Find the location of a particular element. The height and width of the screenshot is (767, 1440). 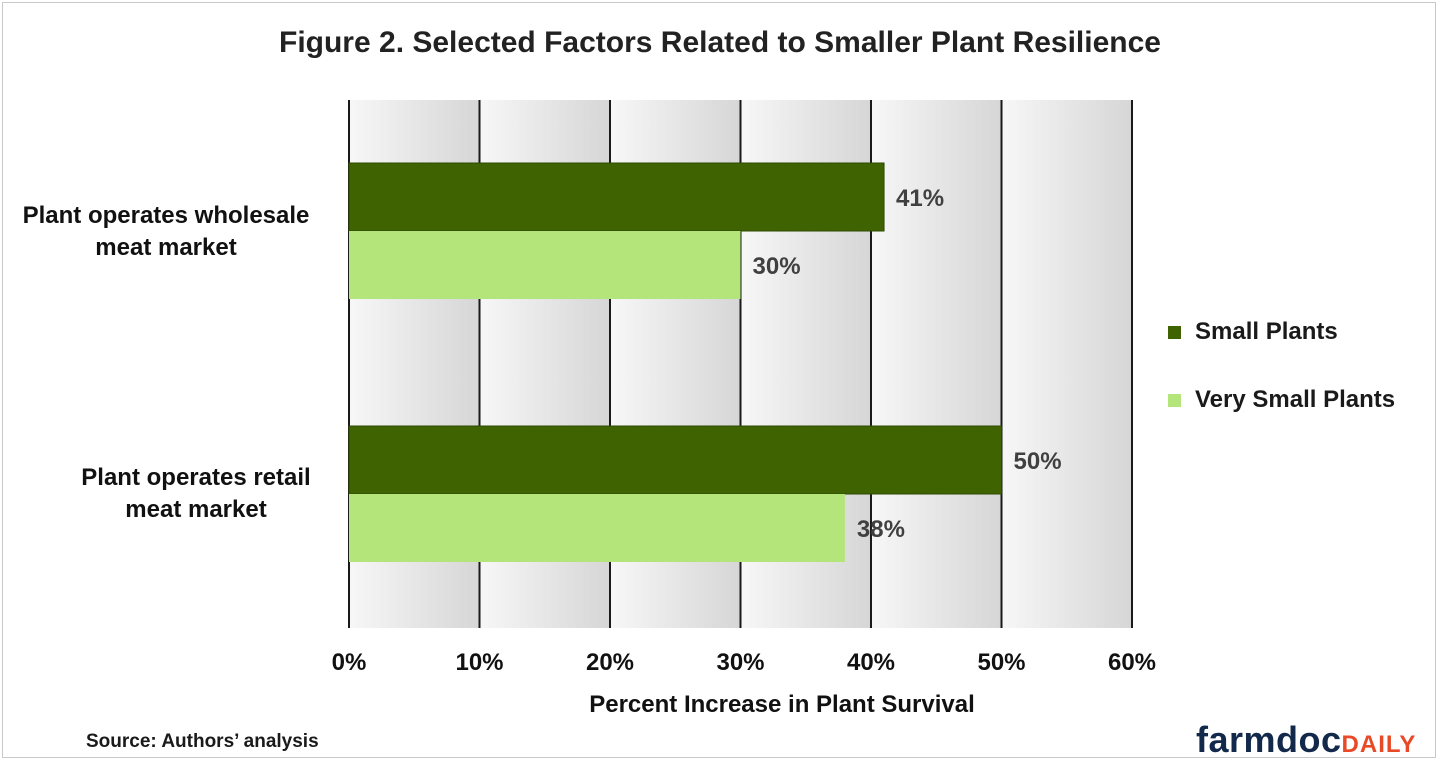

legend-item-very-small-plants: Very Small Plants is located at coordinates (1281, 400).